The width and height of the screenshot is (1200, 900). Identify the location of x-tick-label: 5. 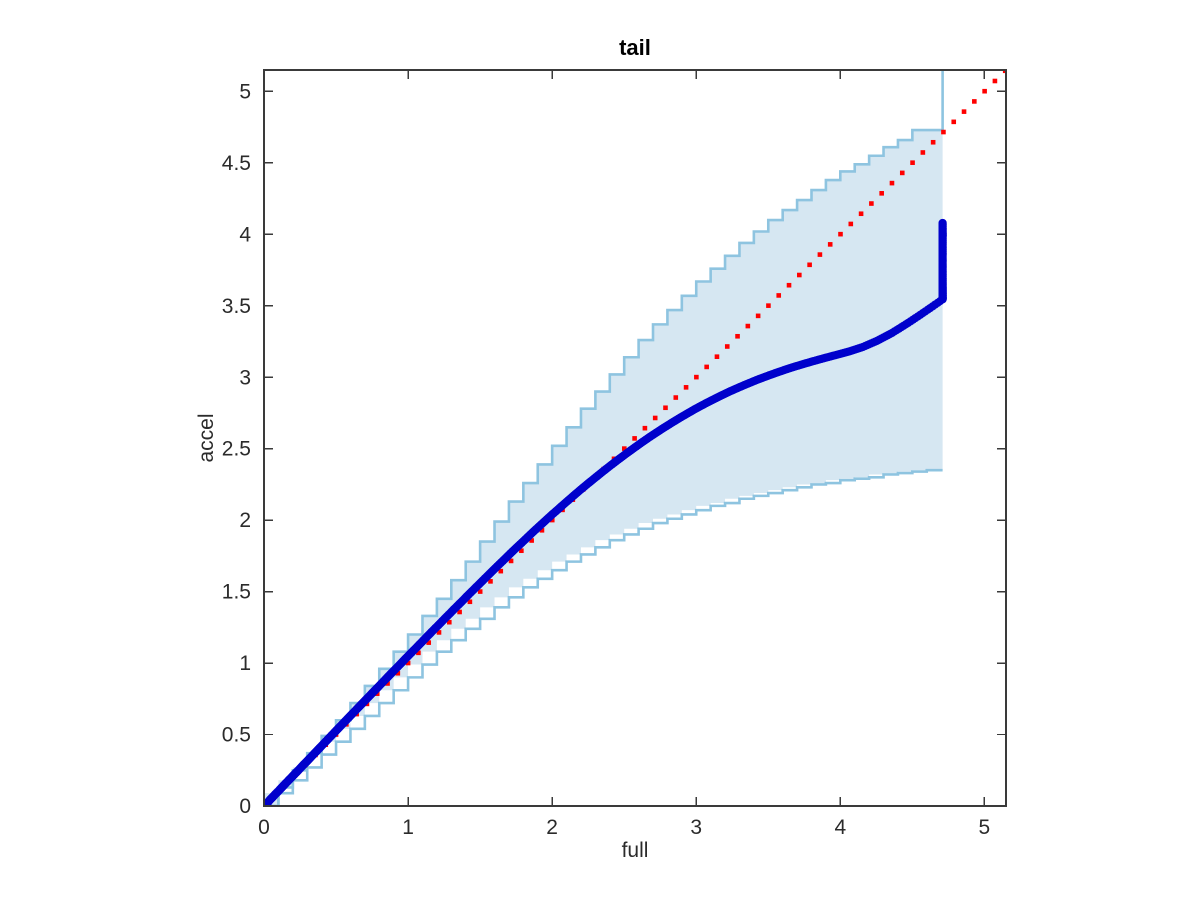
(985, 827).